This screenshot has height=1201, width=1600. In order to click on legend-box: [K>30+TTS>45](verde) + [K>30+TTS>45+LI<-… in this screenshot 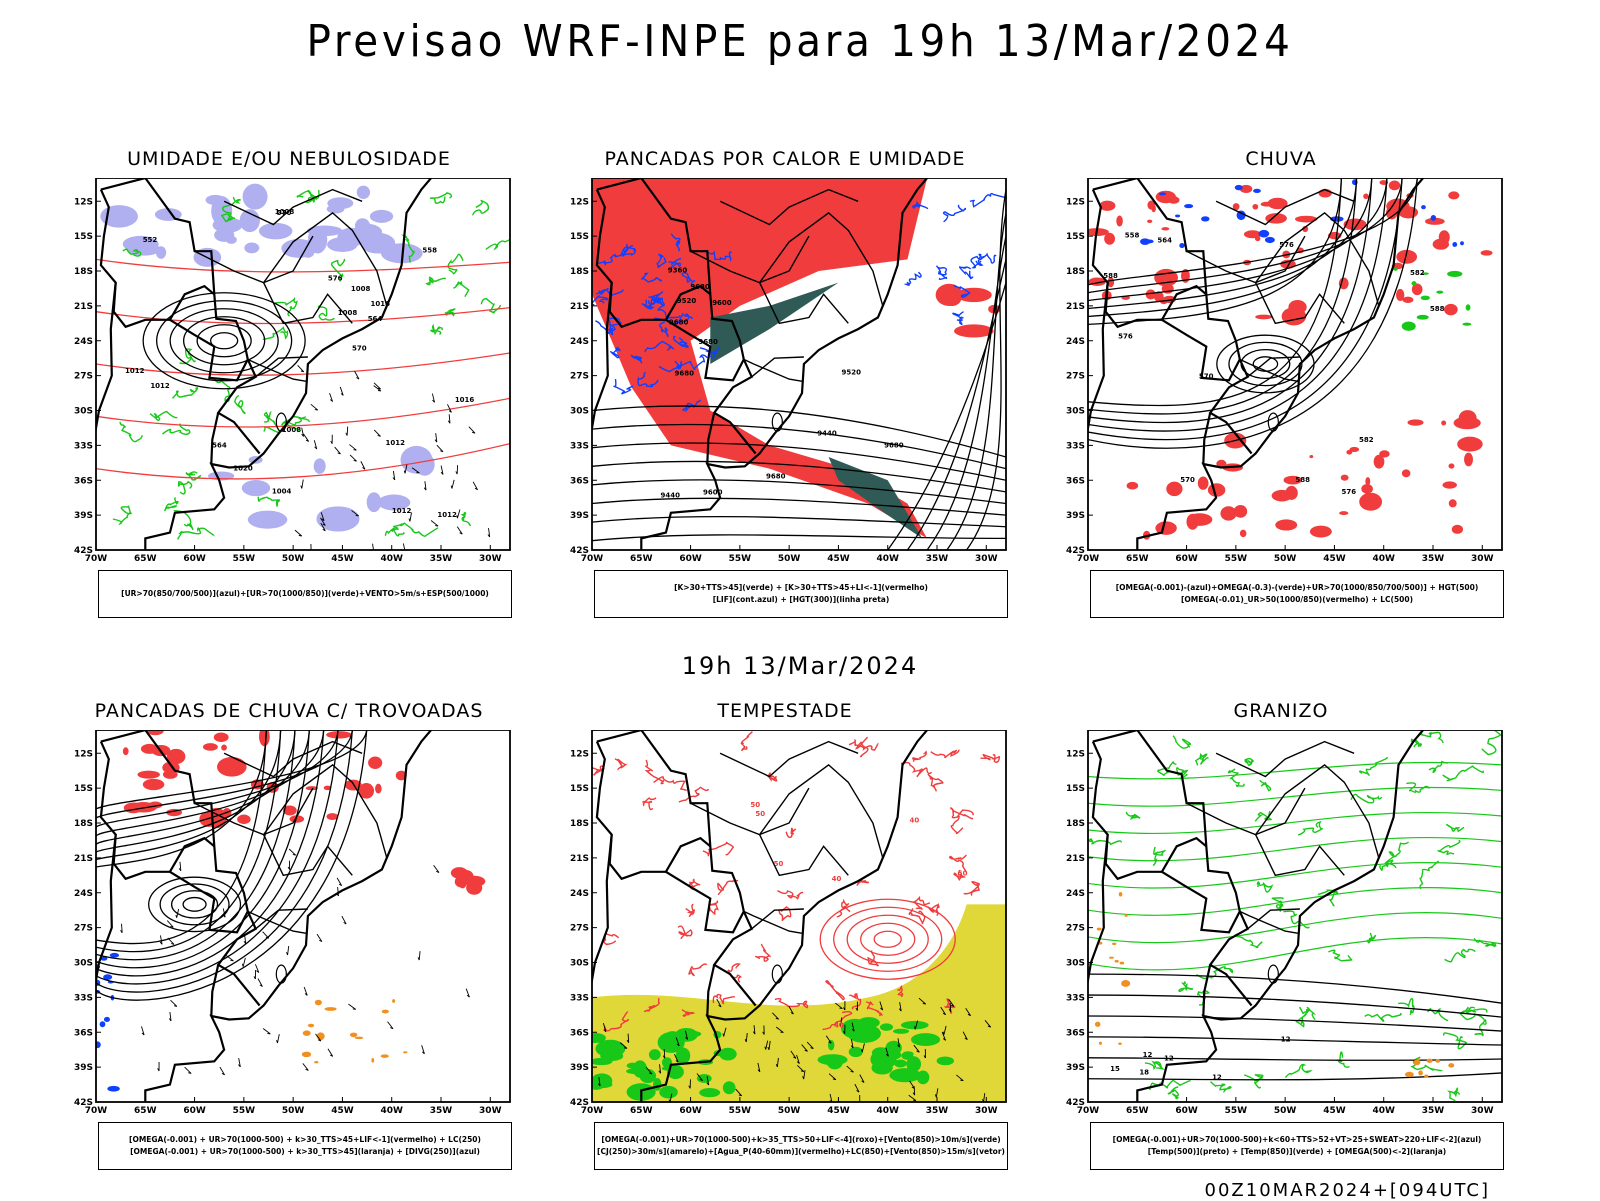, I will do `click(801, 594)`.